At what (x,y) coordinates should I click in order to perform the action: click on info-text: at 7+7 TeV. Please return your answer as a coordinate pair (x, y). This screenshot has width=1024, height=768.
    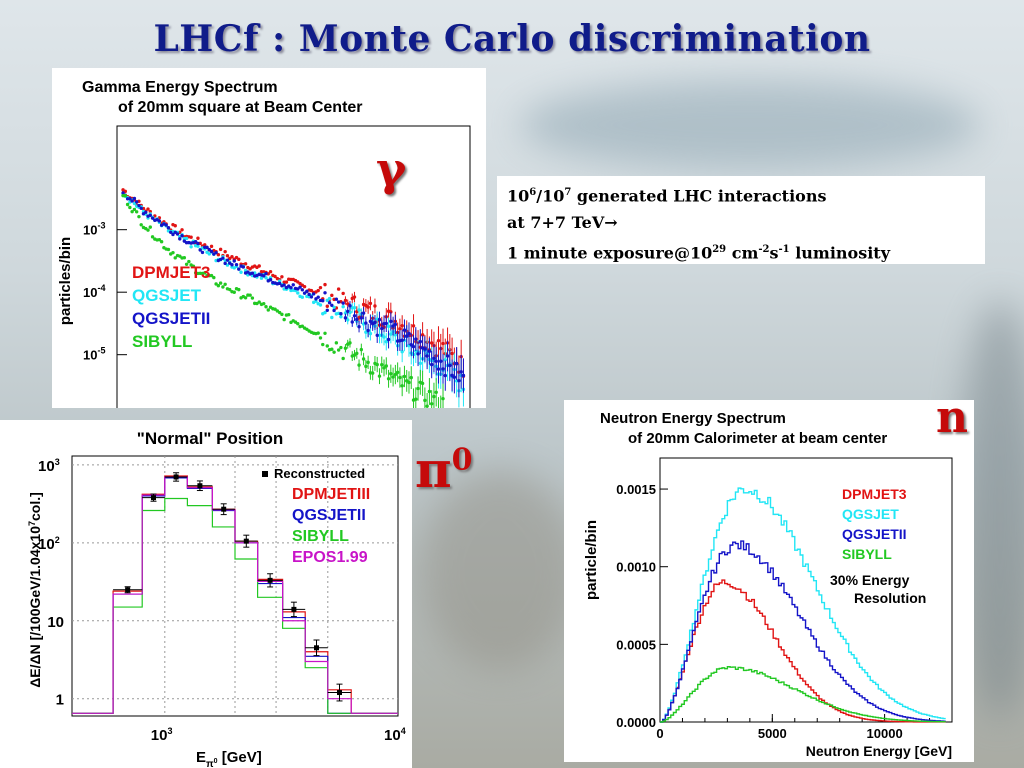
    Looking at the image, I should click on (556, 223).